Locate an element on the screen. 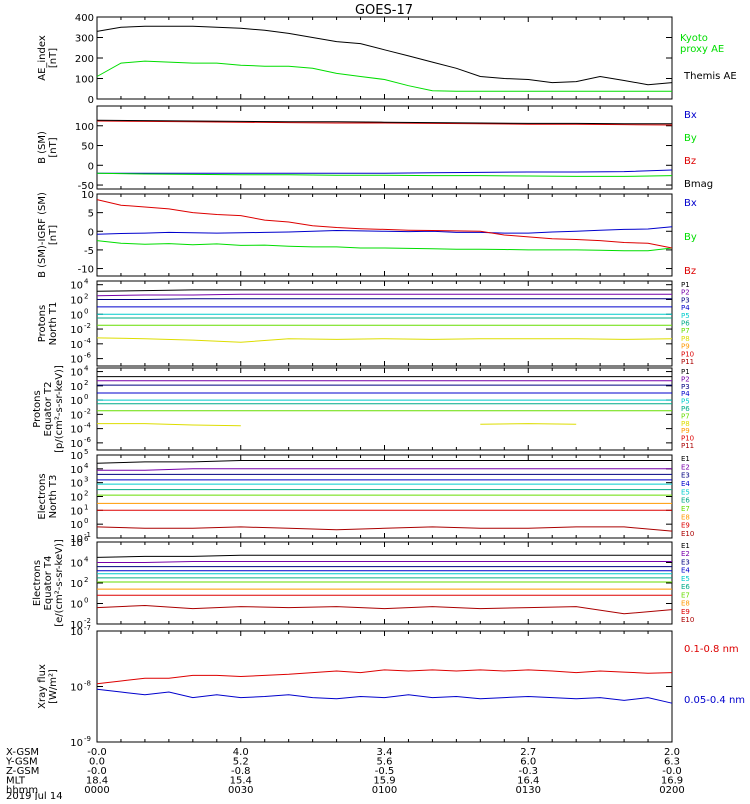 This screenshot has width=750, height=804. y-tick-exponent: -9 is located at coordinates (87, 739).